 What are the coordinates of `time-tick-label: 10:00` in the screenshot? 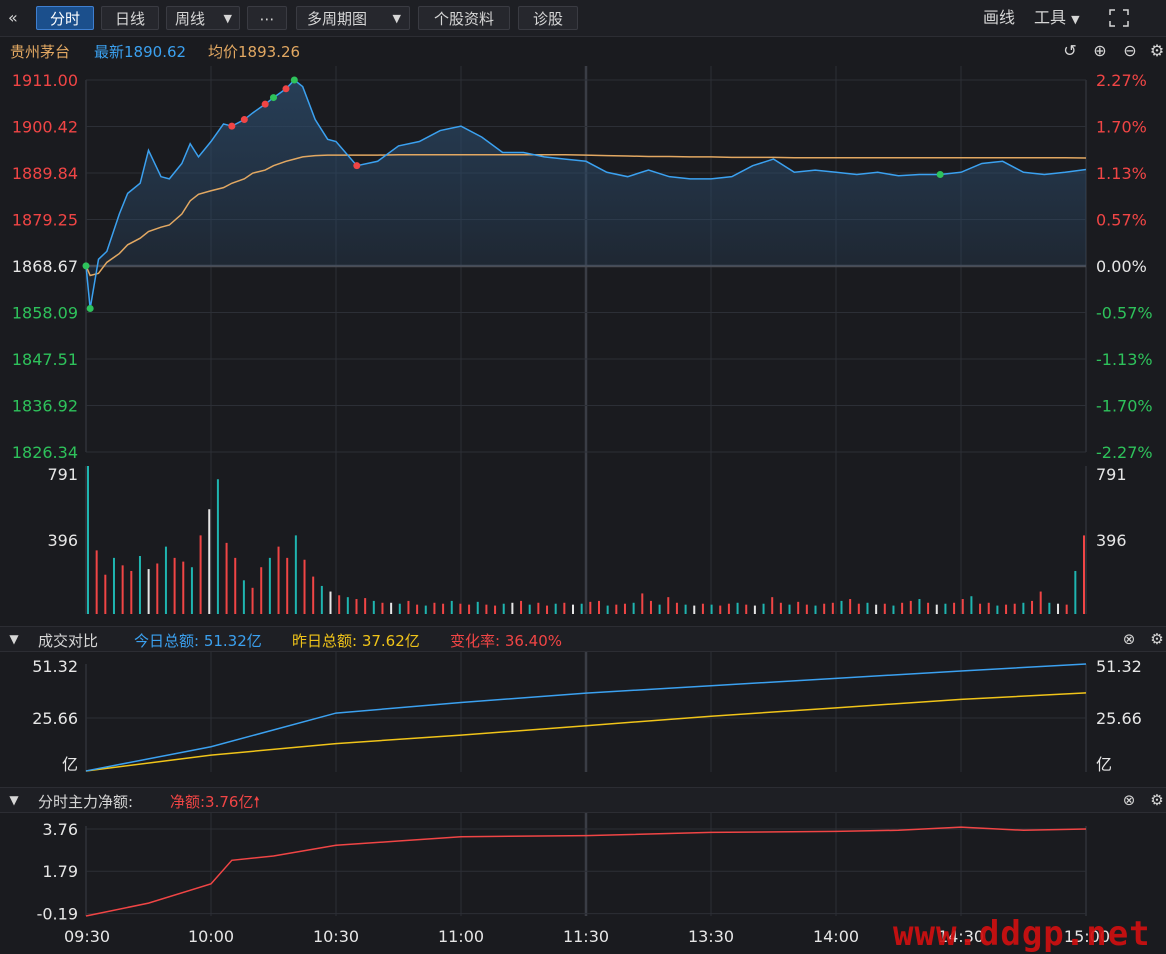 It's located at (211, 936).